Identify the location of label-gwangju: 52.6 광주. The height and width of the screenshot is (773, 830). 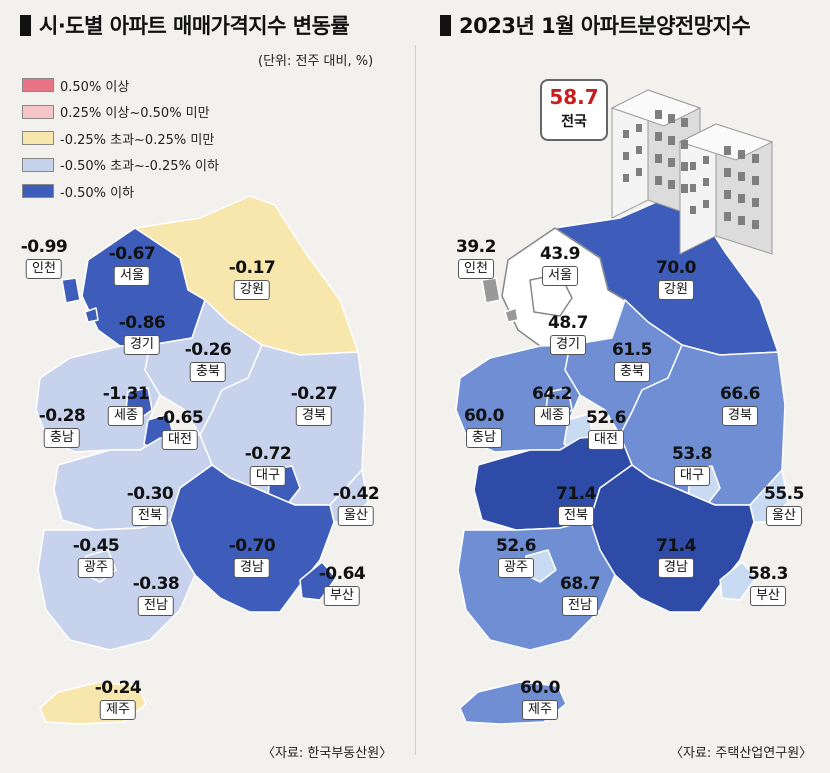
(516, 557).